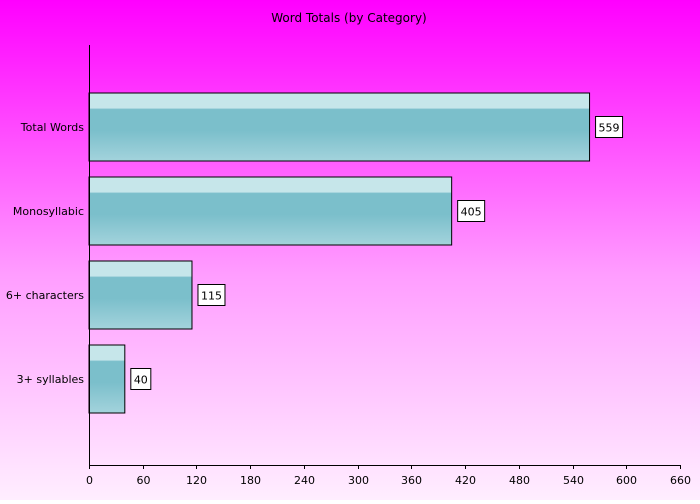 Image resolution: width=700 pixels, height=504 pixels. Describe the element at coordinates (348, 18) in the screenshot. I see `chart-title: Word Totals (by Category)` at that location.